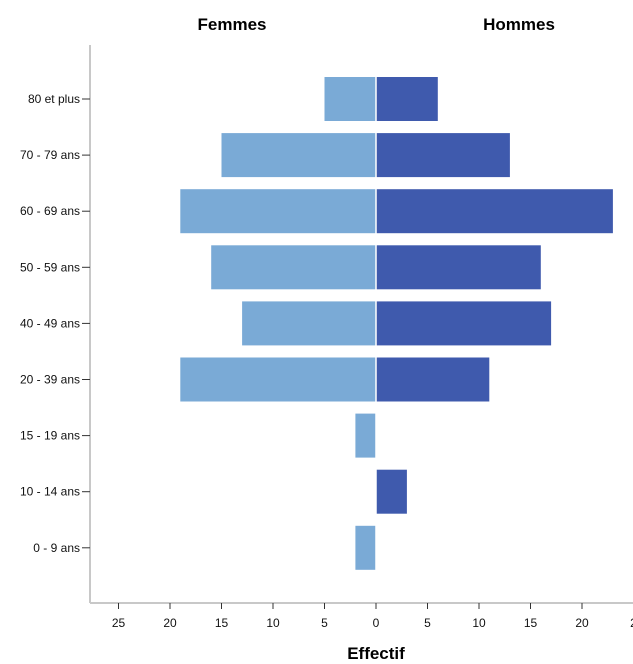  Describe the element at coordinates (119, 623) in the screenshot. I see `x-tick-label: 25` at that location.